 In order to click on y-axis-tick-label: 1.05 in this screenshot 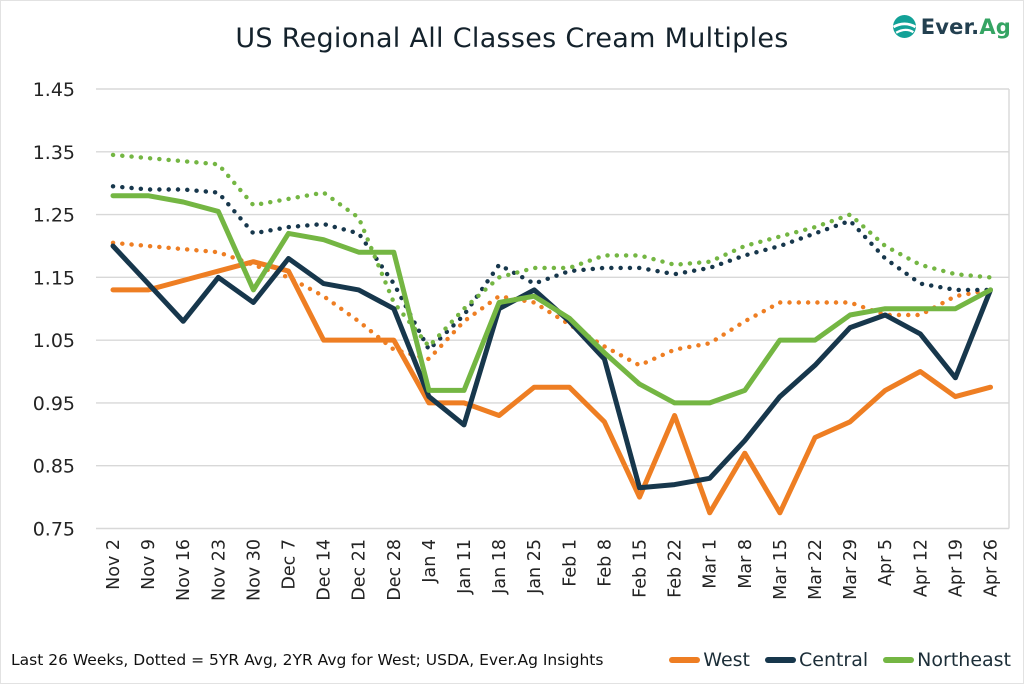, I will do `click(54, 341)`.